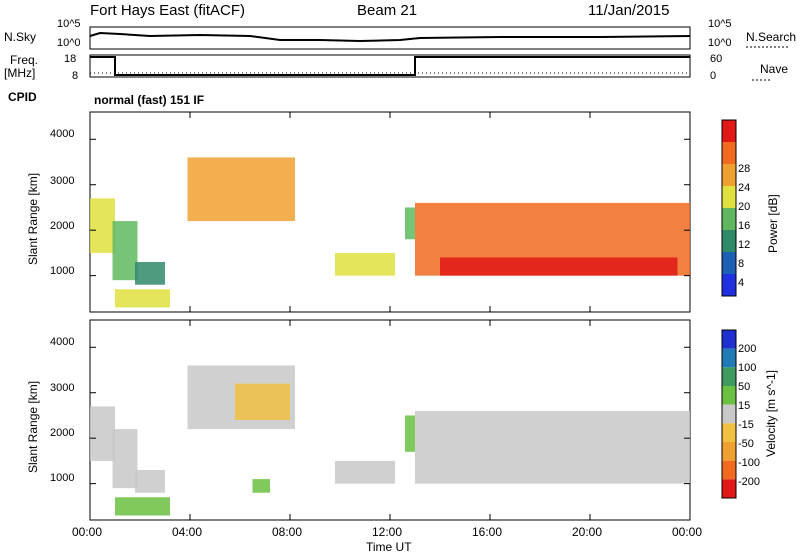 The image size is (800, 554). I want to click on xaxis-label: Time UT, so click(389, 547).